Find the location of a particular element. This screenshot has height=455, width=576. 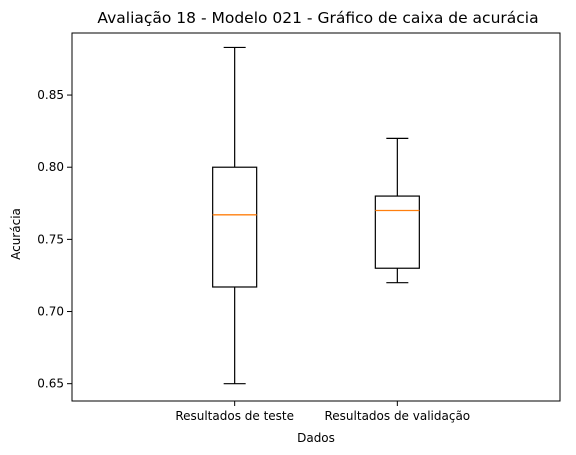

y-tick-label: 0.70 is located at coordinates (50, 312).